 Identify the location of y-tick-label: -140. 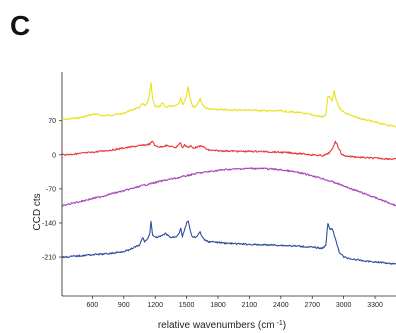
(49, 223).